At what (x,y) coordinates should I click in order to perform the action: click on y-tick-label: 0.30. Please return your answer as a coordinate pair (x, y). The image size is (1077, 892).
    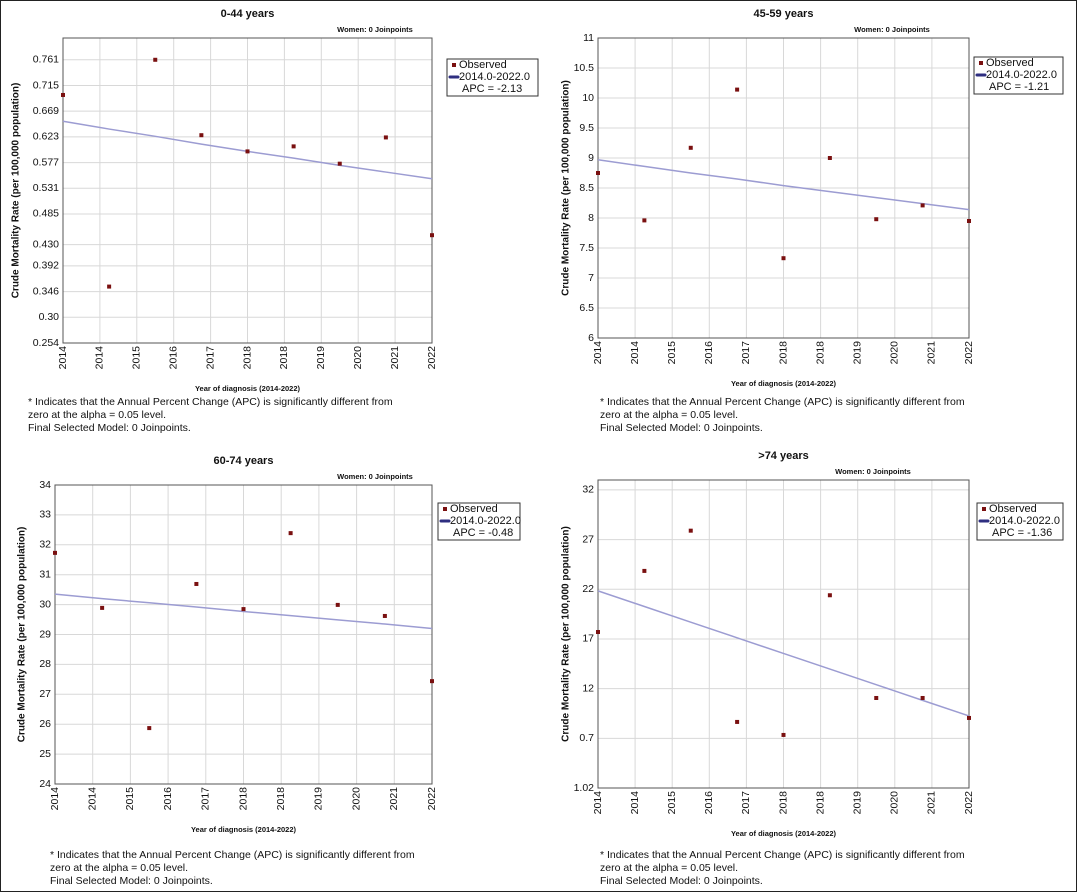
    Looking at the image, I should click on (49, 317).